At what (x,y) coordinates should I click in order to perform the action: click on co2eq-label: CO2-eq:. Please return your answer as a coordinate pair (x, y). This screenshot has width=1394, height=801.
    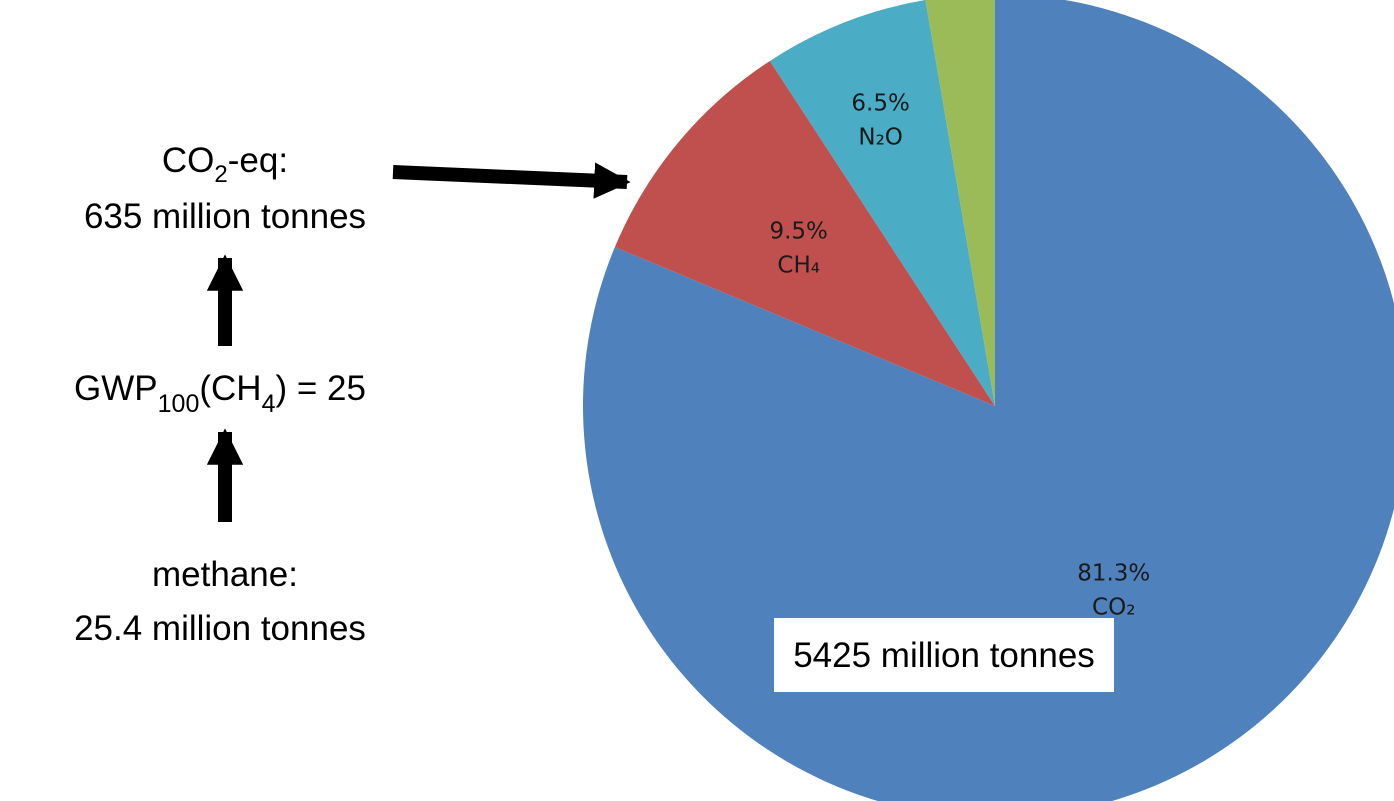
    Looking at the image, I should click on (225, 164).